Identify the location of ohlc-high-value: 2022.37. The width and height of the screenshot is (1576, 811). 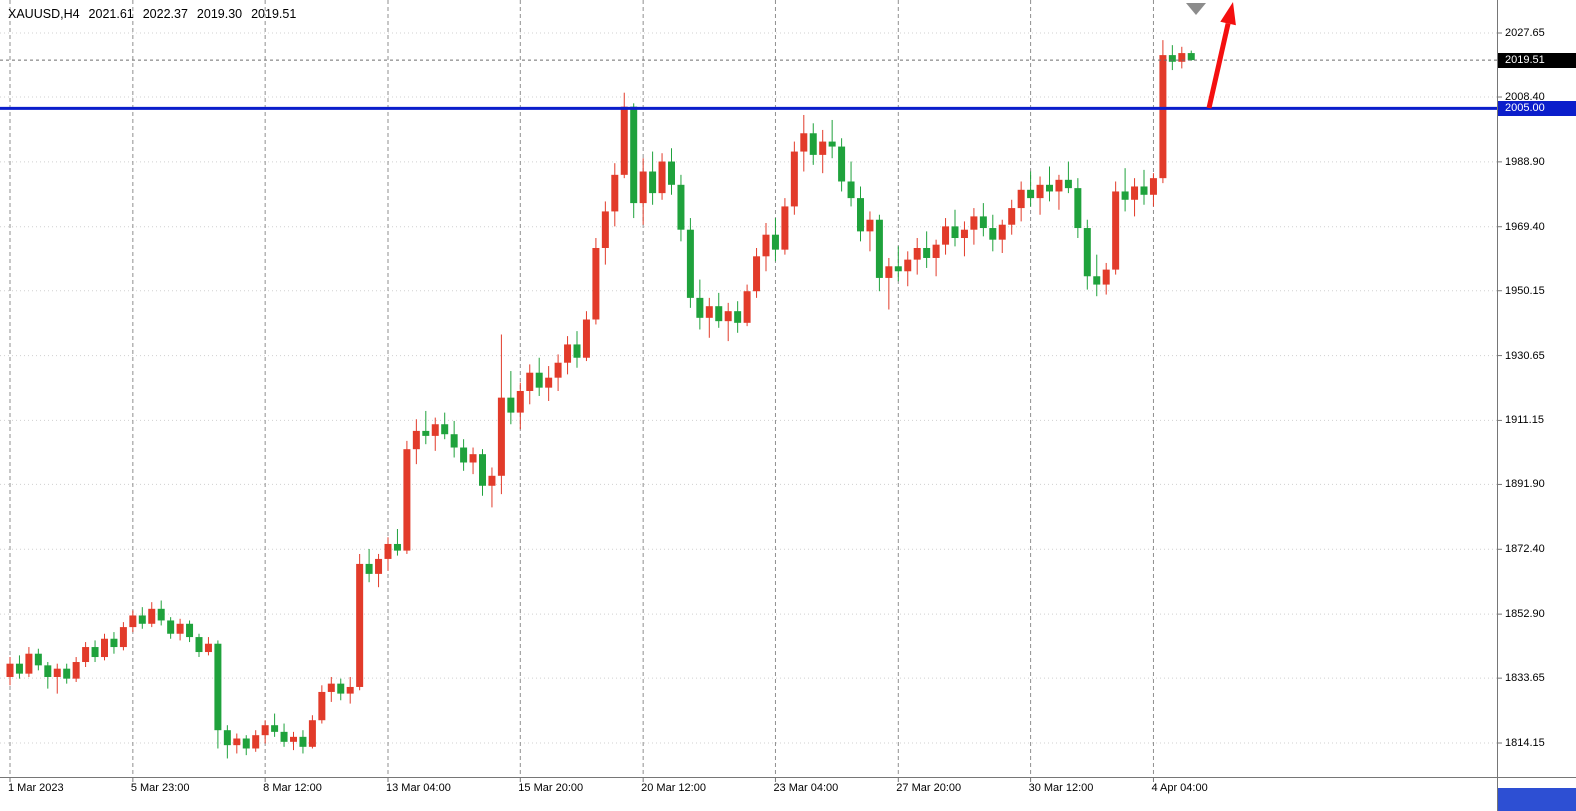
(165, 14).